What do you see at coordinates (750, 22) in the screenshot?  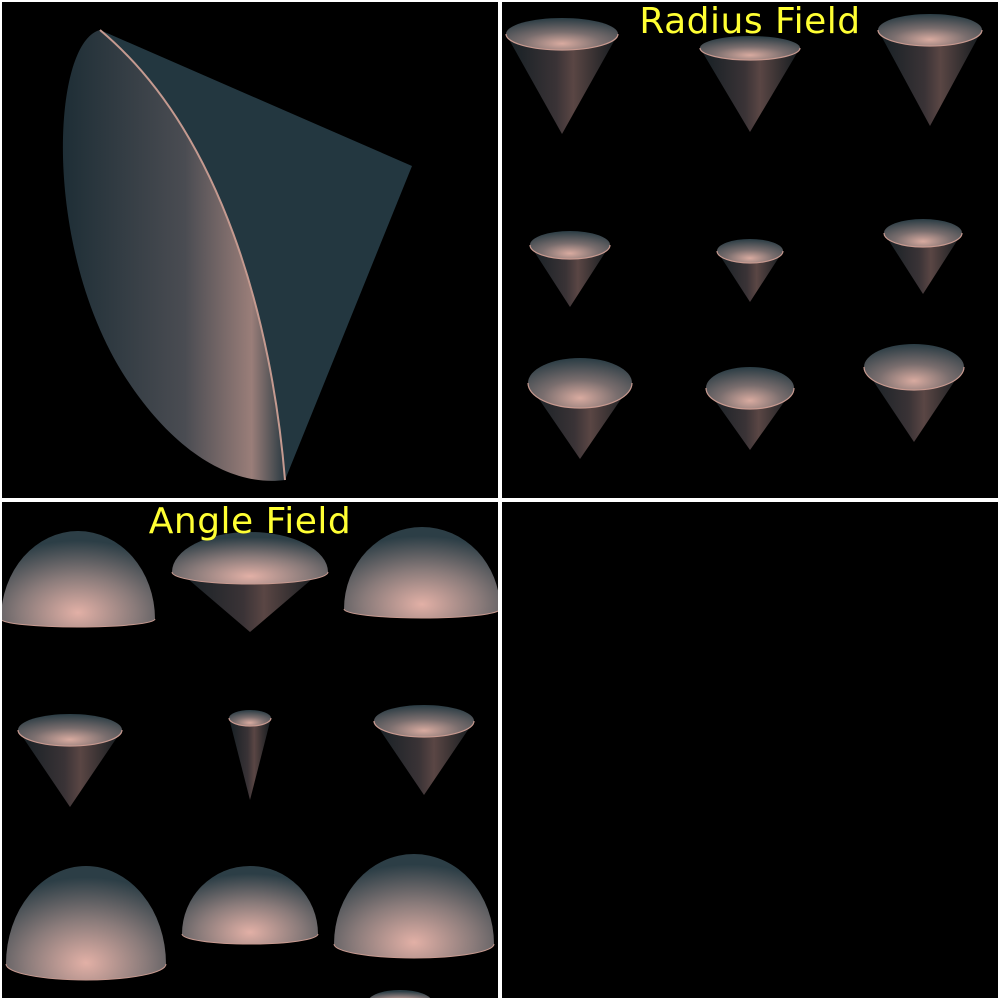 I see `pane-title-radius-field: Radius Field` at bounding box center [750, 22].